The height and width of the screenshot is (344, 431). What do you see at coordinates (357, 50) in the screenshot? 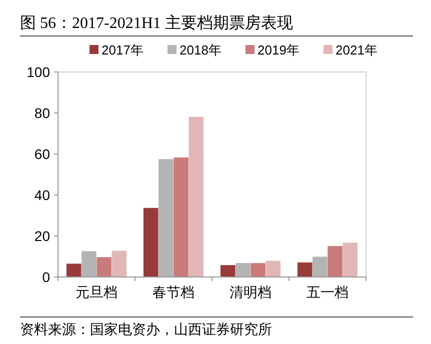
I see `legend-label: 2021年` at bounding box center [357, 50].